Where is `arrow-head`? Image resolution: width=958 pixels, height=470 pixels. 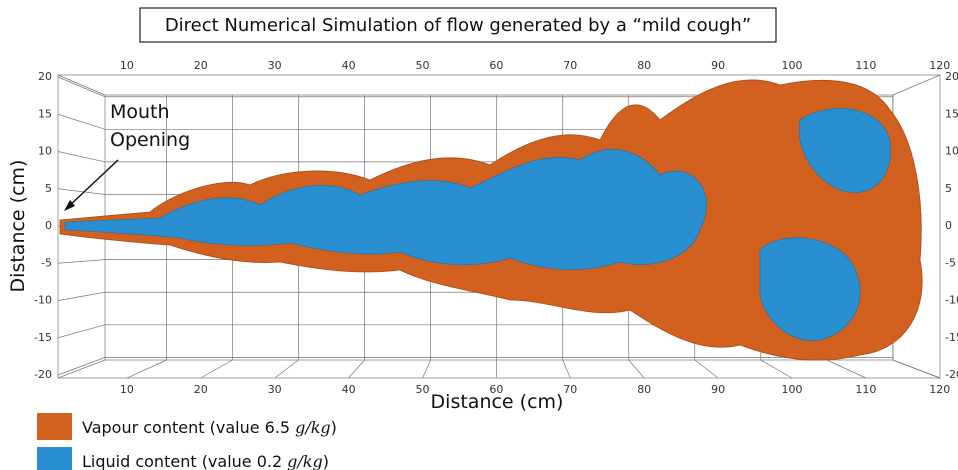 arrow-head is located at coordinates (69, 205).